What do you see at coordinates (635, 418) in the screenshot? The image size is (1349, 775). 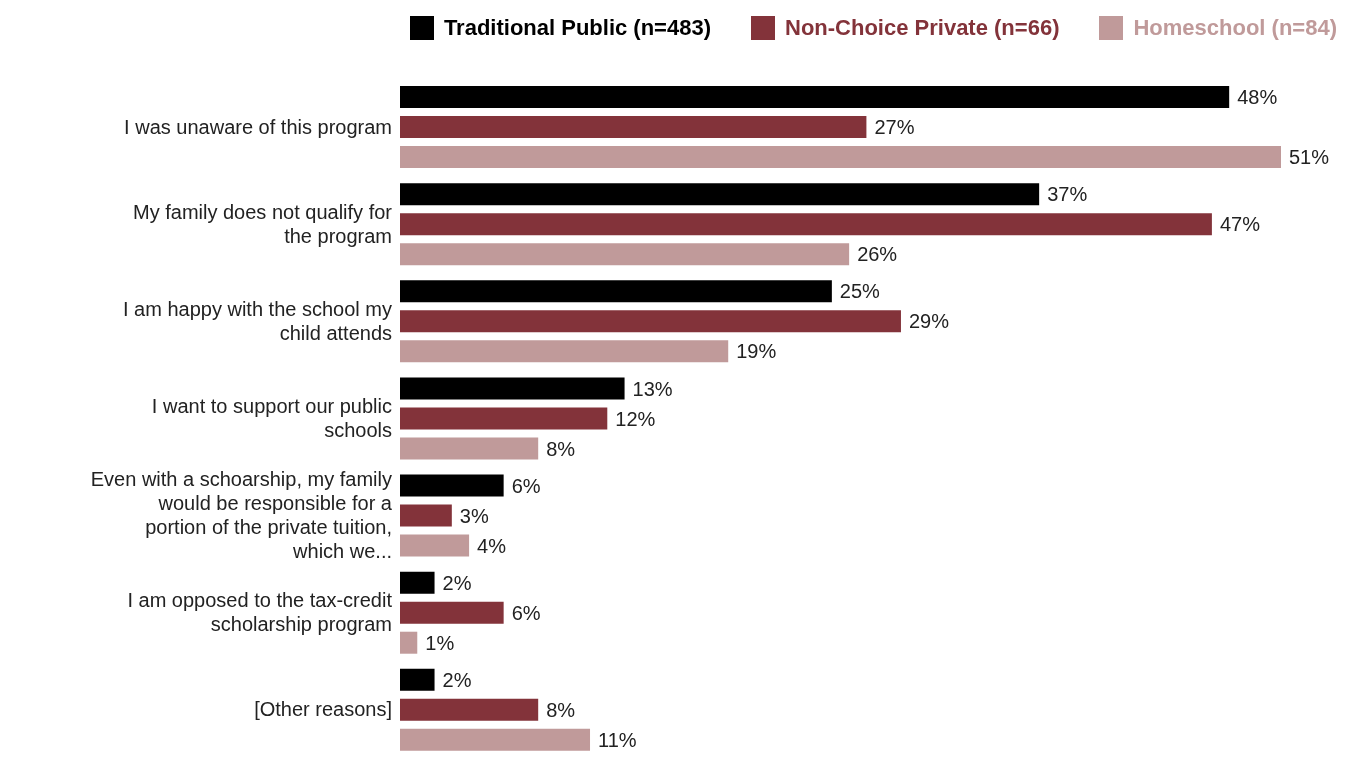 I see `data-label: 12%` at bounding box center [635, 418].